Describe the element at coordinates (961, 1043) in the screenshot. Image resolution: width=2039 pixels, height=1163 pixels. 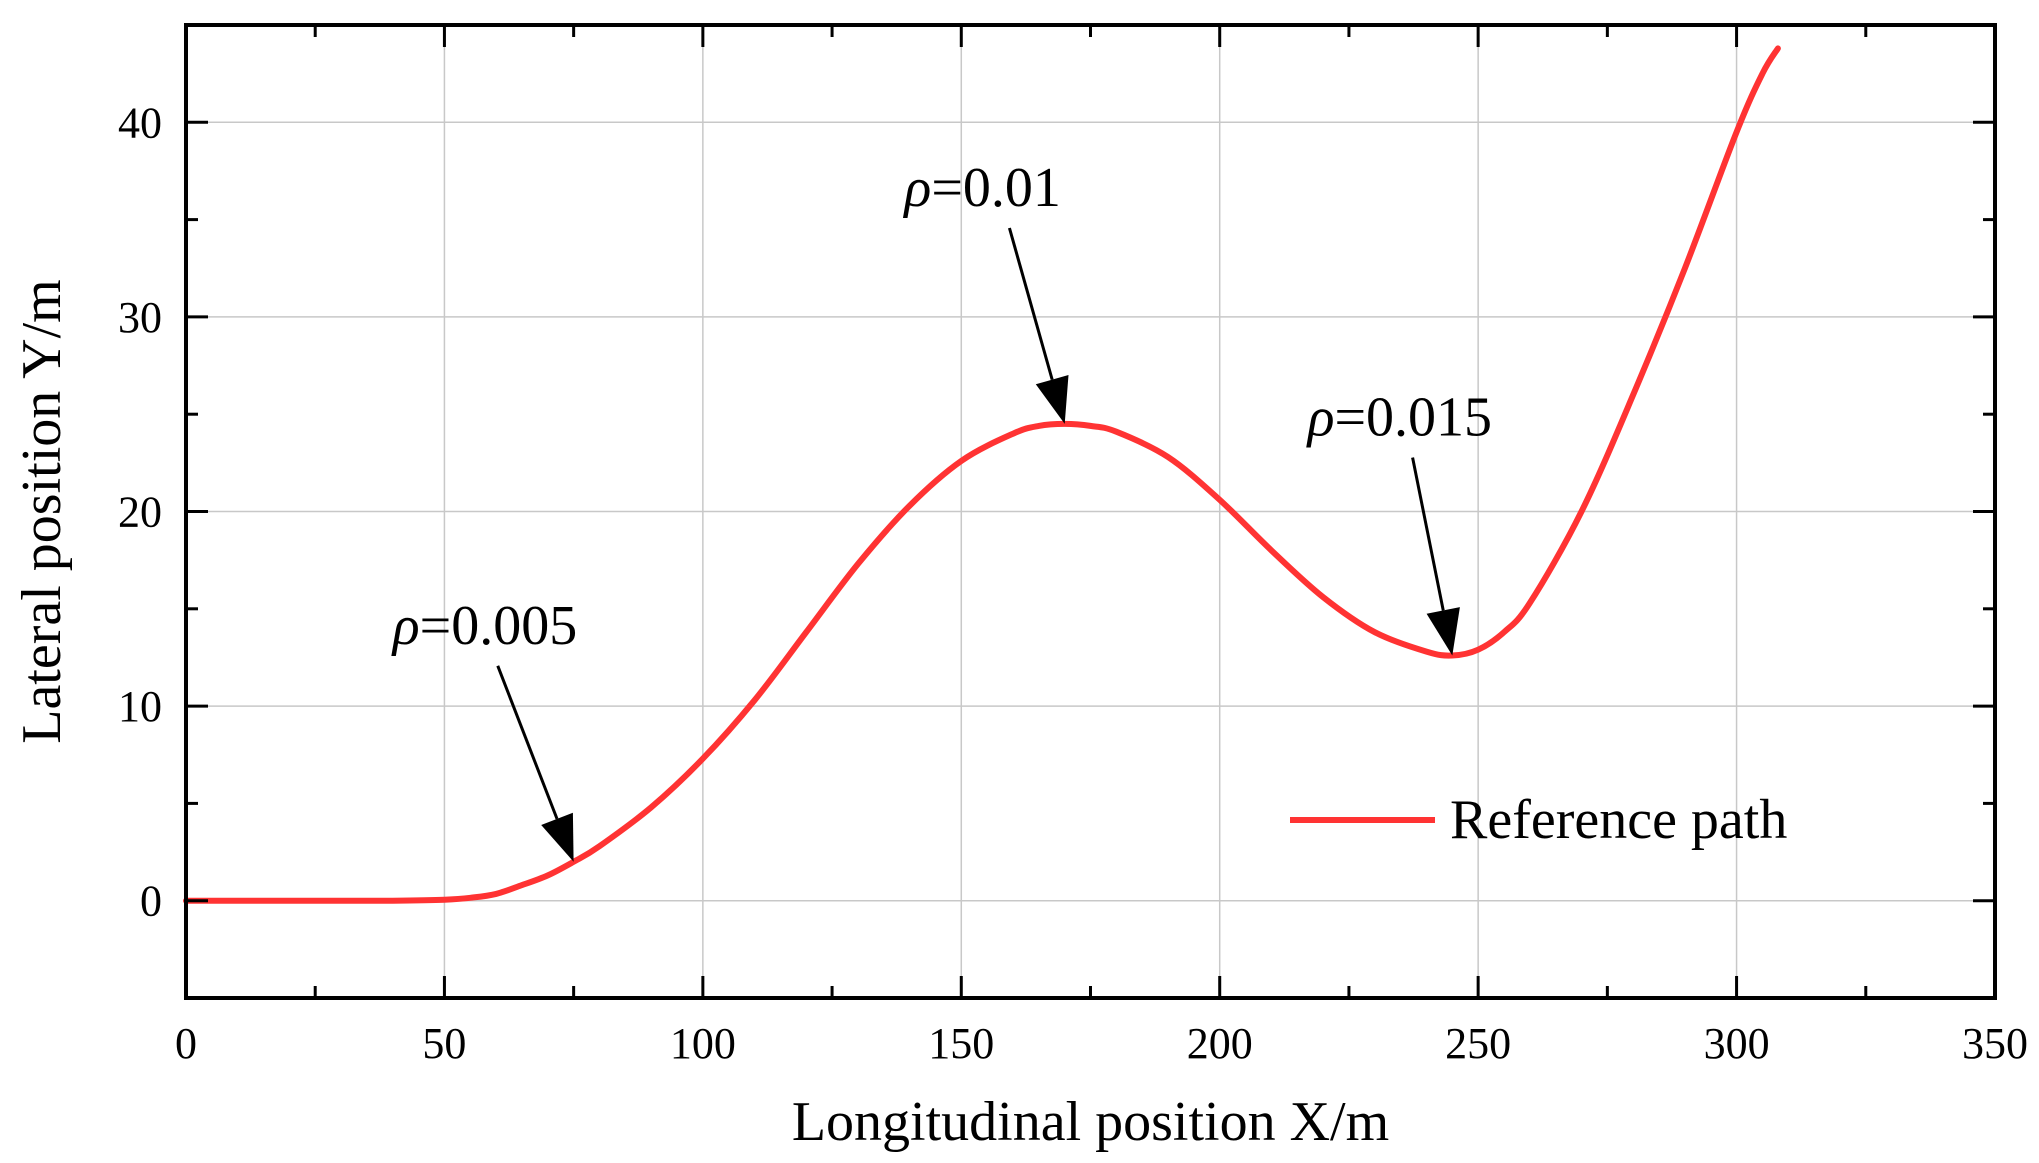
I see `x-tick-label-150: 150` at that location.